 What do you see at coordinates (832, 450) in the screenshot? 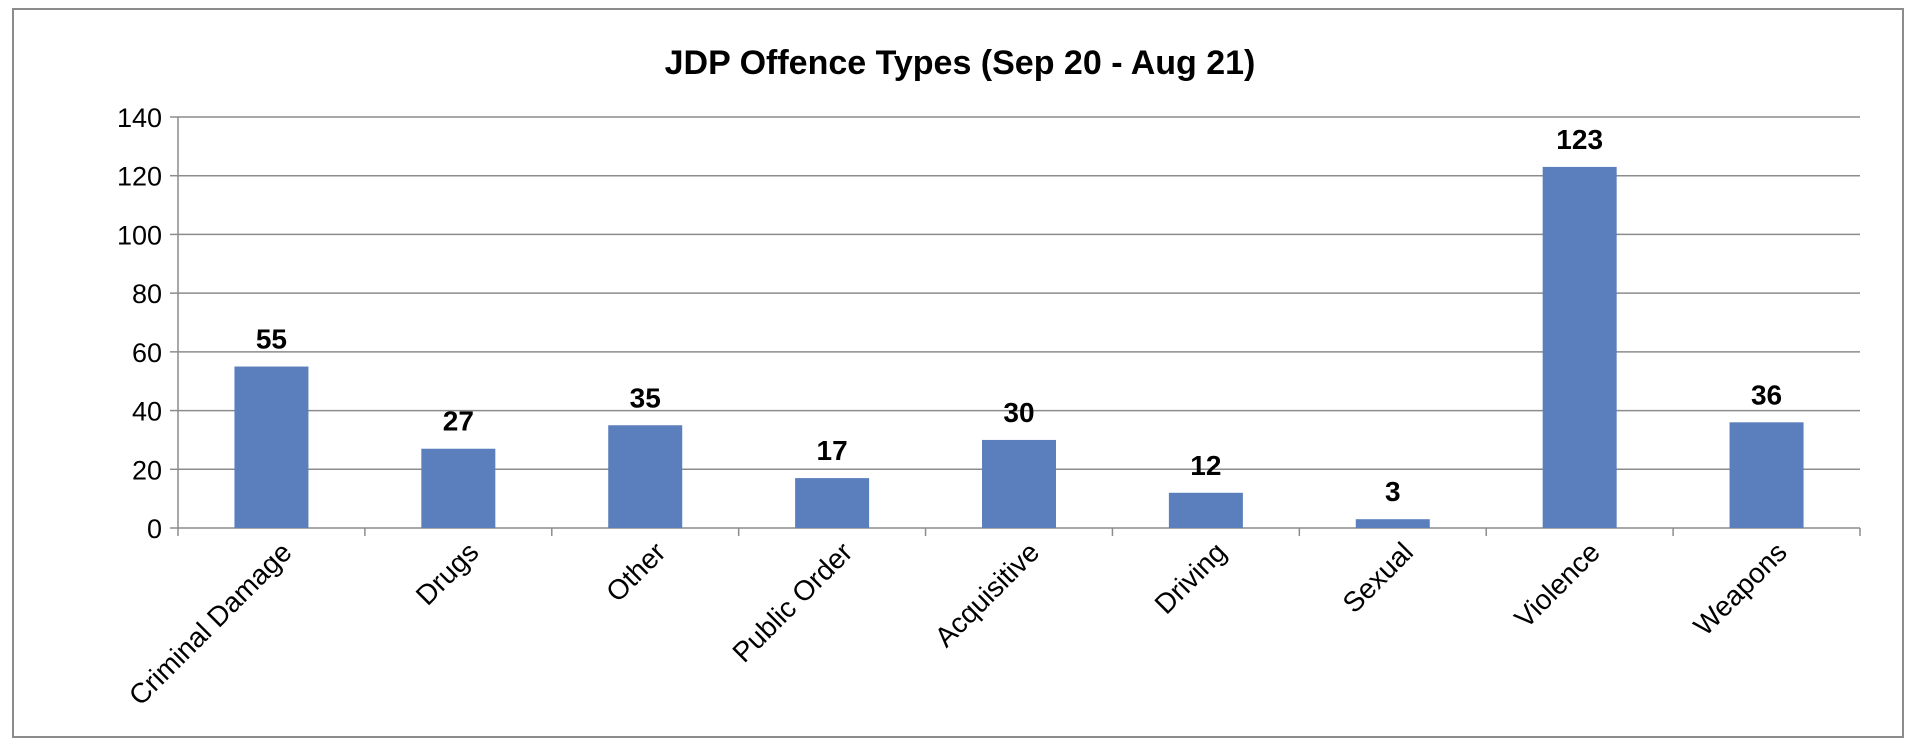
I see `data-label: 17` at bounding box center [832, 450].